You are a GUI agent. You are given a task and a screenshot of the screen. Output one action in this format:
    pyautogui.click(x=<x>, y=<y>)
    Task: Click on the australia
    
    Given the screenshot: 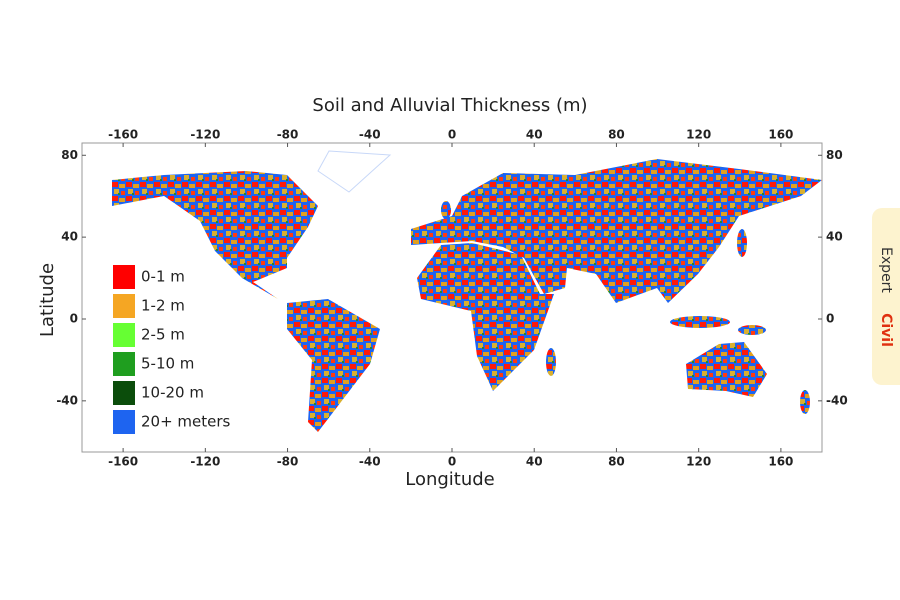 What is the action you would take?
    pyautogui.click(x=726, y=369)
    